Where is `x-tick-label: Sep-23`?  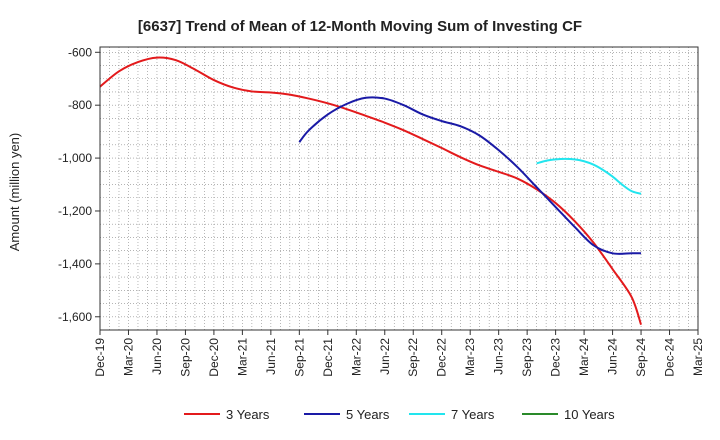 x-tick-label: Sep-23 is located at coordinates (527, 357).